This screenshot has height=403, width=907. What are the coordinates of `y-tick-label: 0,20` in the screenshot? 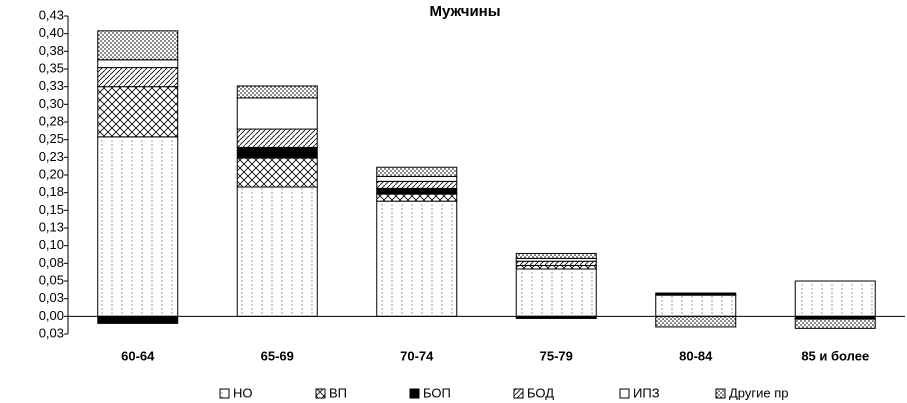 It's located at (51, 173).